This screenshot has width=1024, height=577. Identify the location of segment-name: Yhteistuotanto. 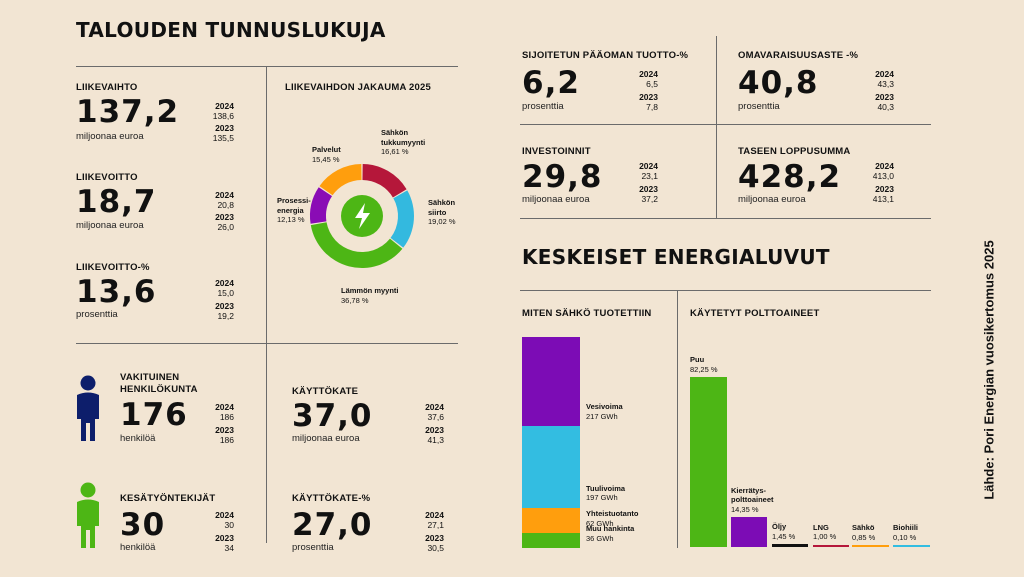
(612, 514).